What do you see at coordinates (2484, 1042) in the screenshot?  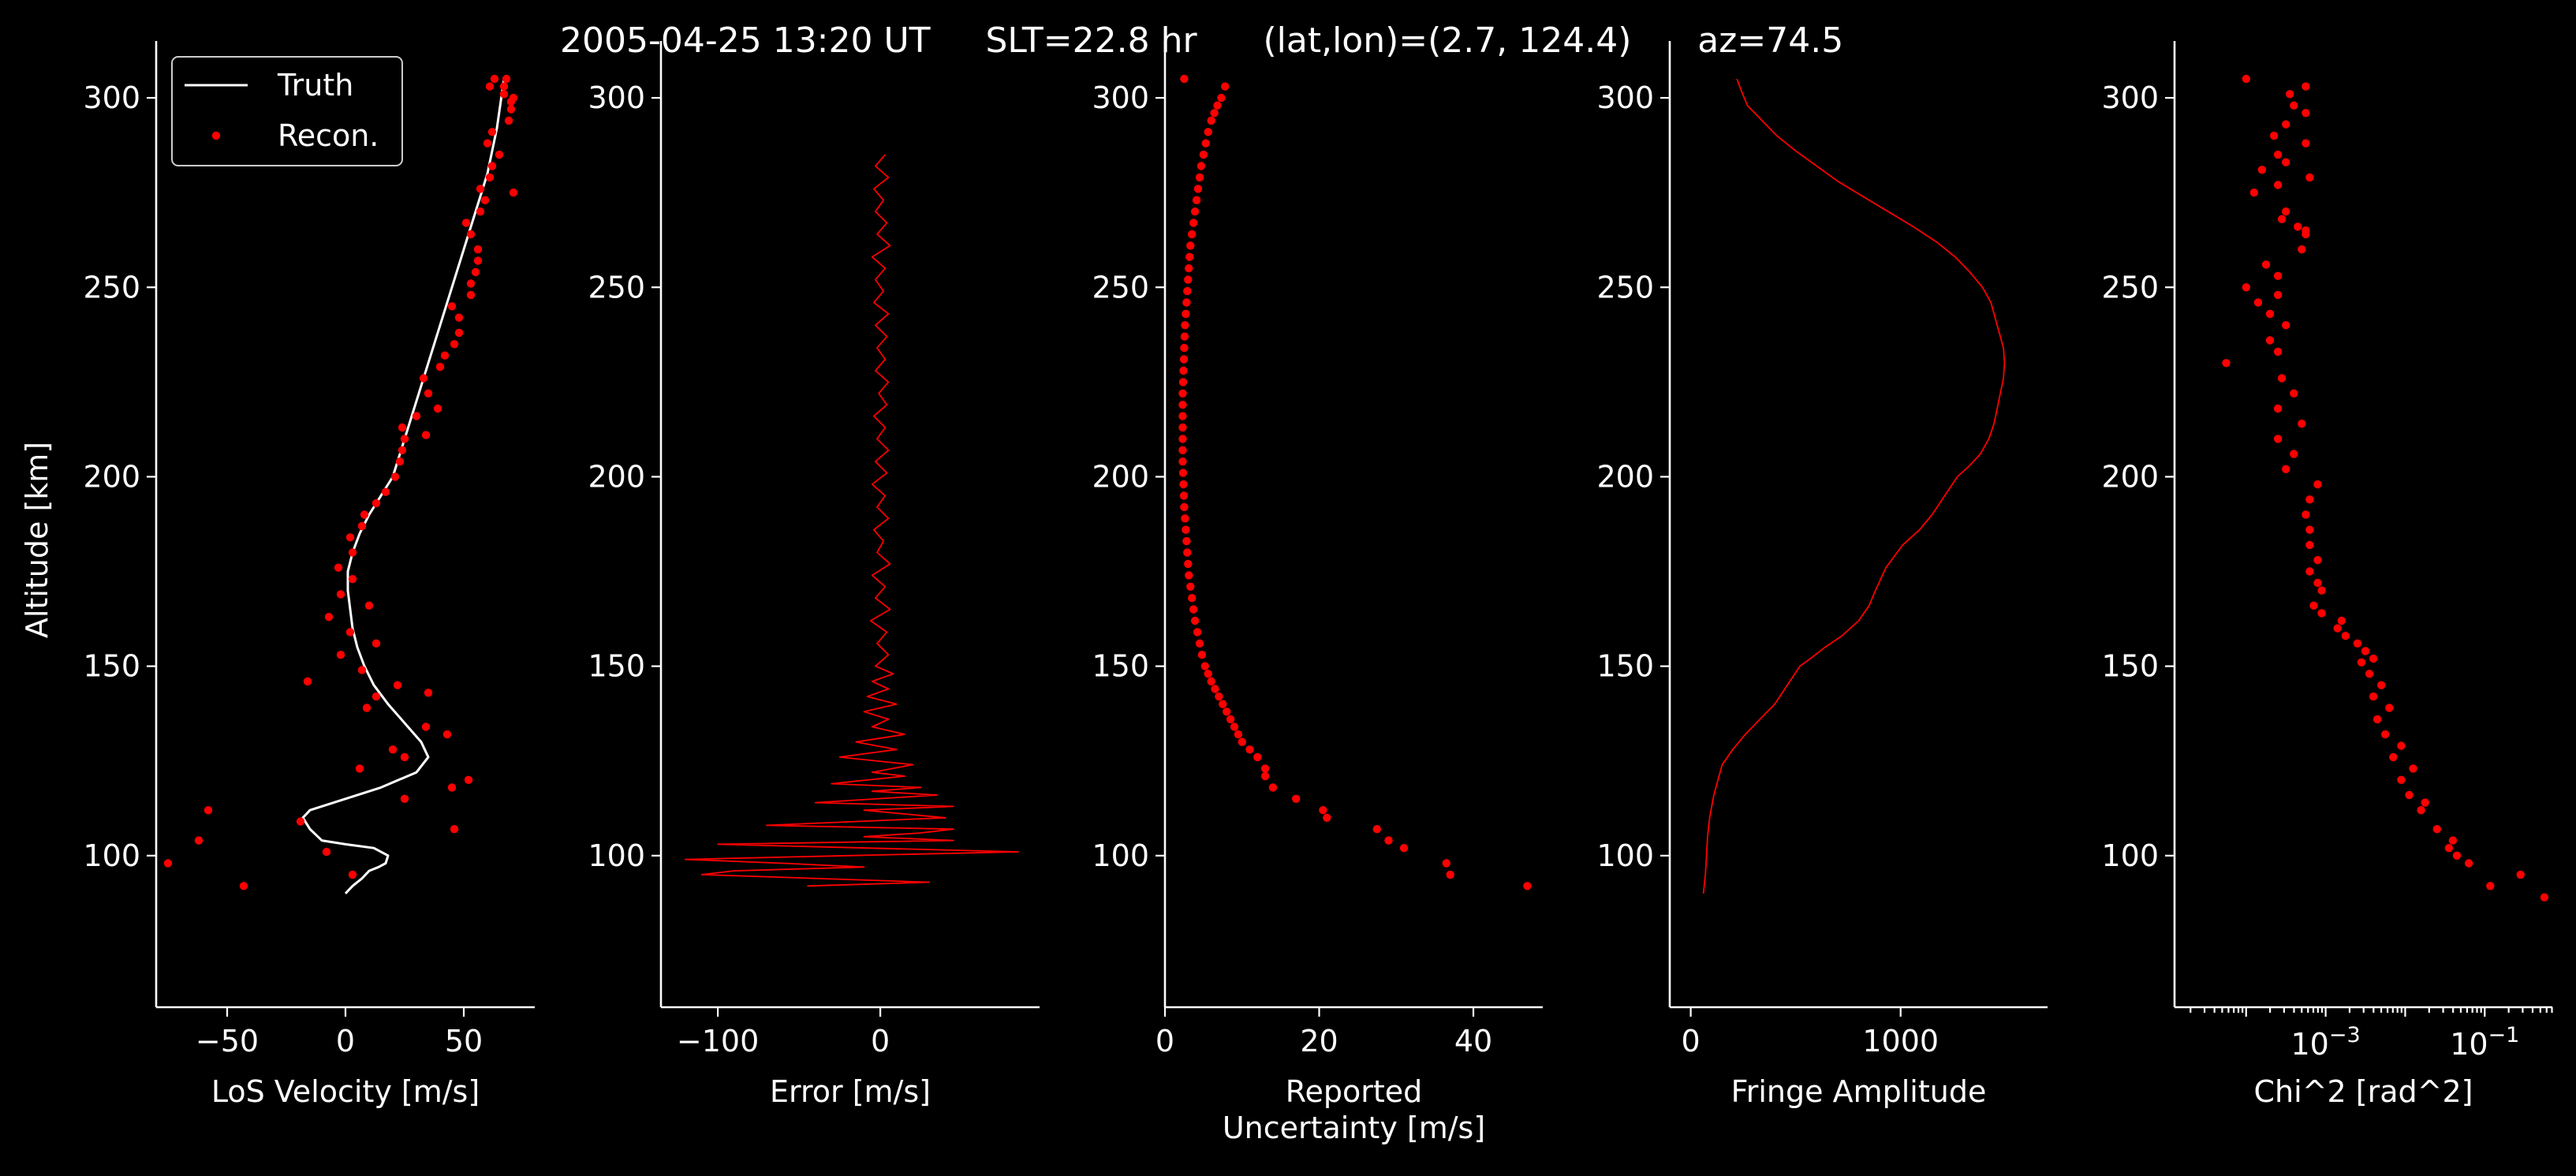 I see `x-tick-label: 10−1` at bounding box center [2484, 1042].